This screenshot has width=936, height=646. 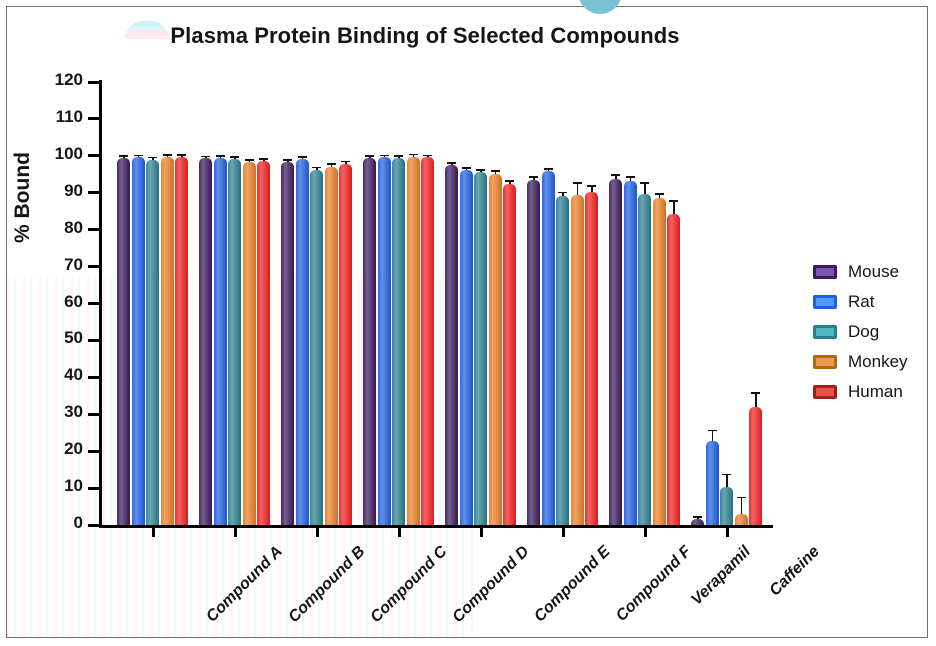 I want to click on y-axis-title: % Bound, so click(x=22, y=197).